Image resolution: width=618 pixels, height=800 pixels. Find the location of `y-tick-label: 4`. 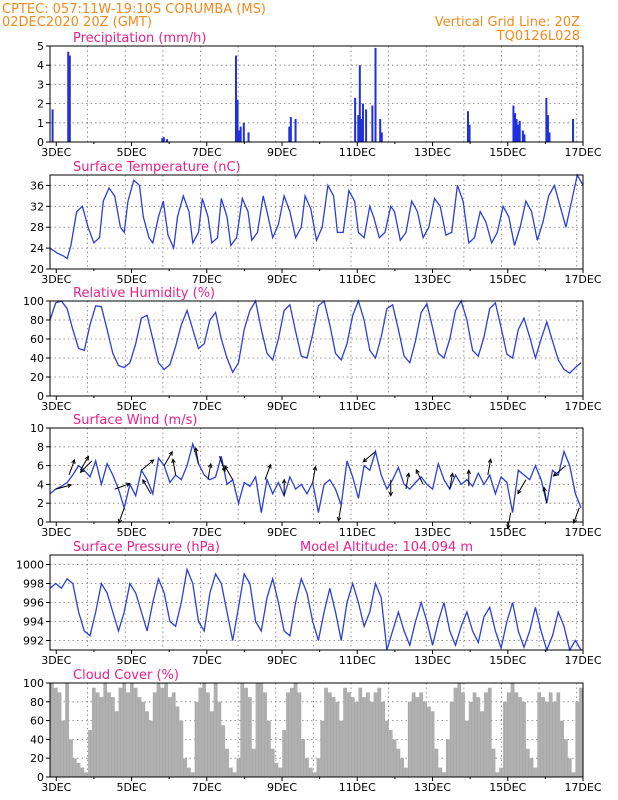

y-tick-label: 4 is located at coordinates (40, 65).